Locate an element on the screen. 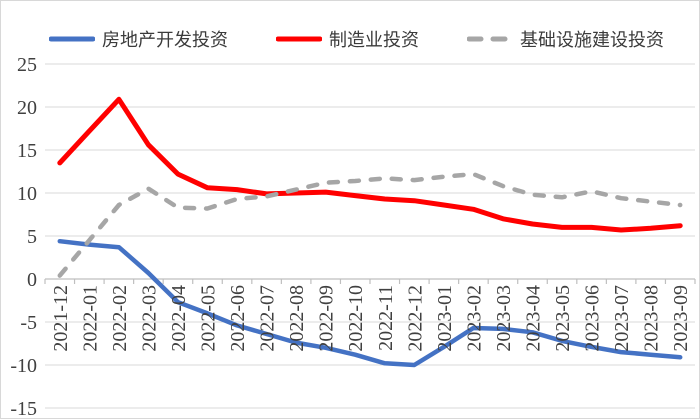  x-tick-label: 2022-06 is located at coordinates (238, 318).